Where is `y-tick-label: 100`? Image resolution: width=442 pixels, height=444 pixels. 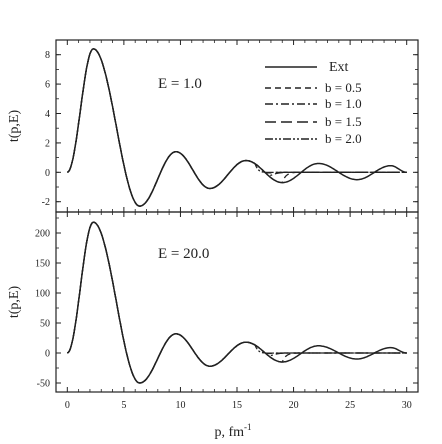
y-tick-label: 100 is located at coordinates (42, 294).